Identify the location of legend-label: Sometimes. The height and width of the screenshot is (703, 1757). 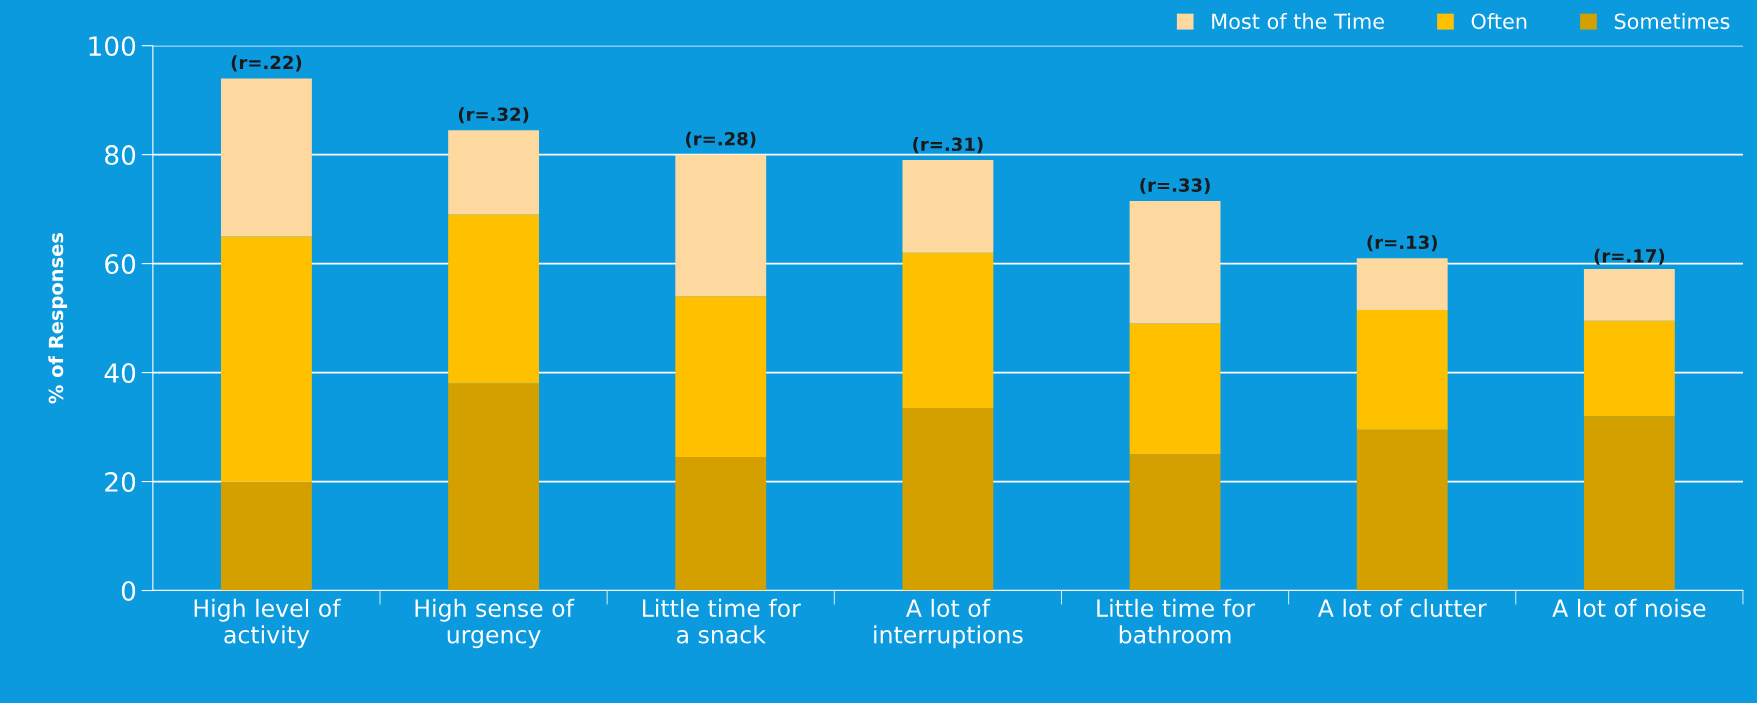
(1672, 21).